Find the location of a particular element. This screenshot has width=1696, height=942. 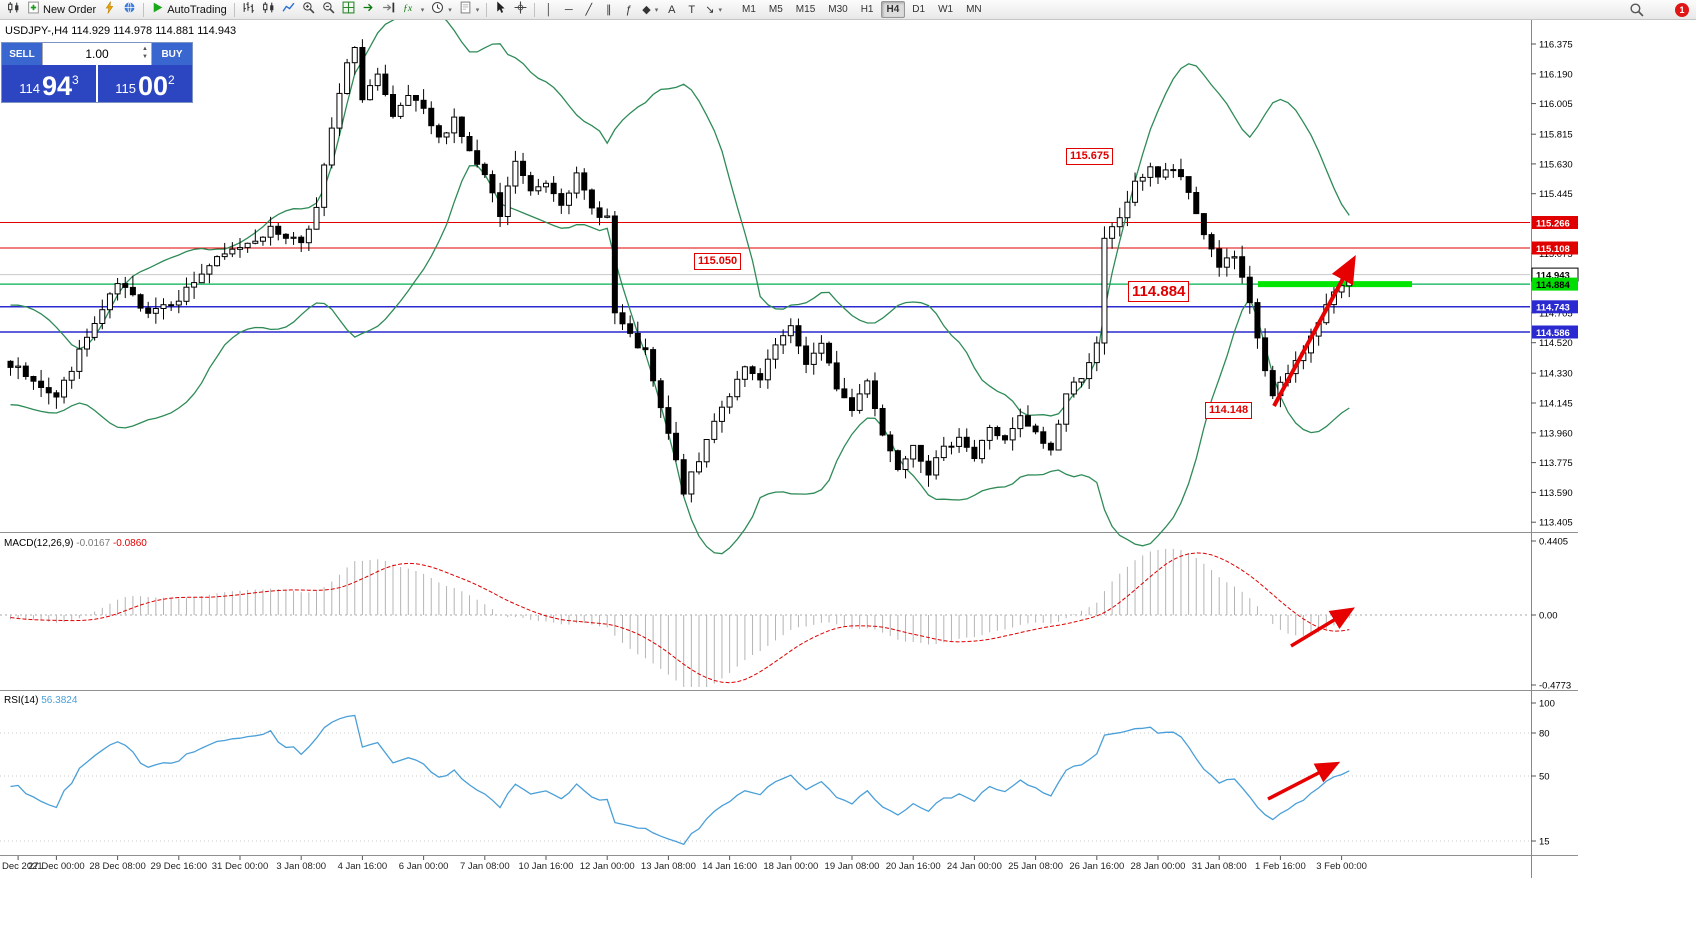

svg-text: 115.445 is located at coordinates (1556, 194).